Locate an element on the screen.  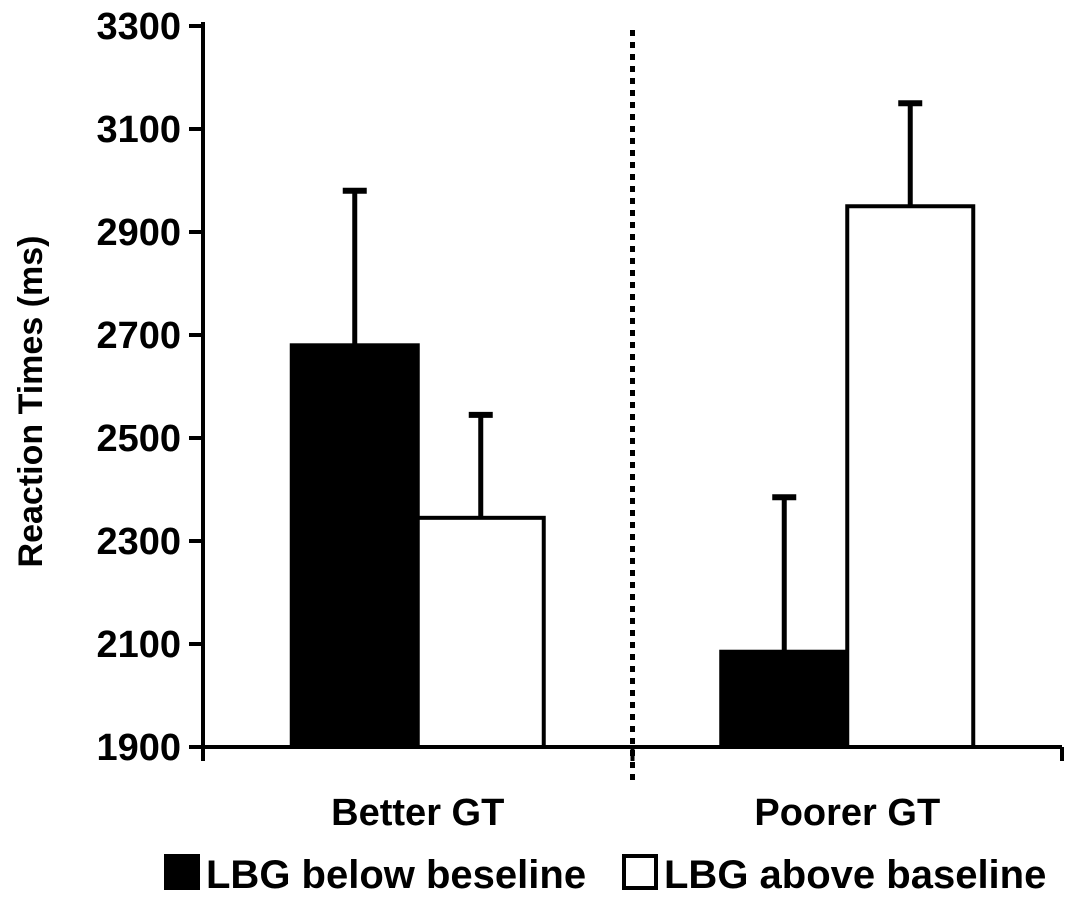
y-tick-label: 2300 is located at coordinates (138, 542).